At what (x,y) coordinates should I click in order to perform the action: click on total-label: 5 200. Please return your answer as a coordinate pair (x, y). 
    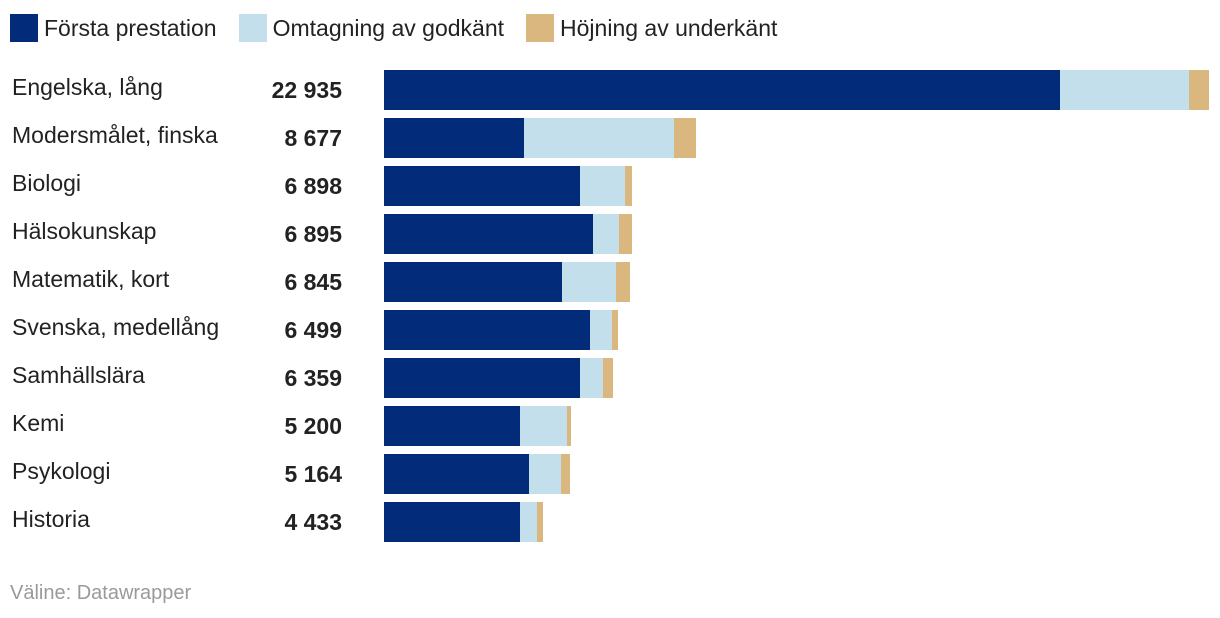
    Looking at the image, I should click on (313, 426).